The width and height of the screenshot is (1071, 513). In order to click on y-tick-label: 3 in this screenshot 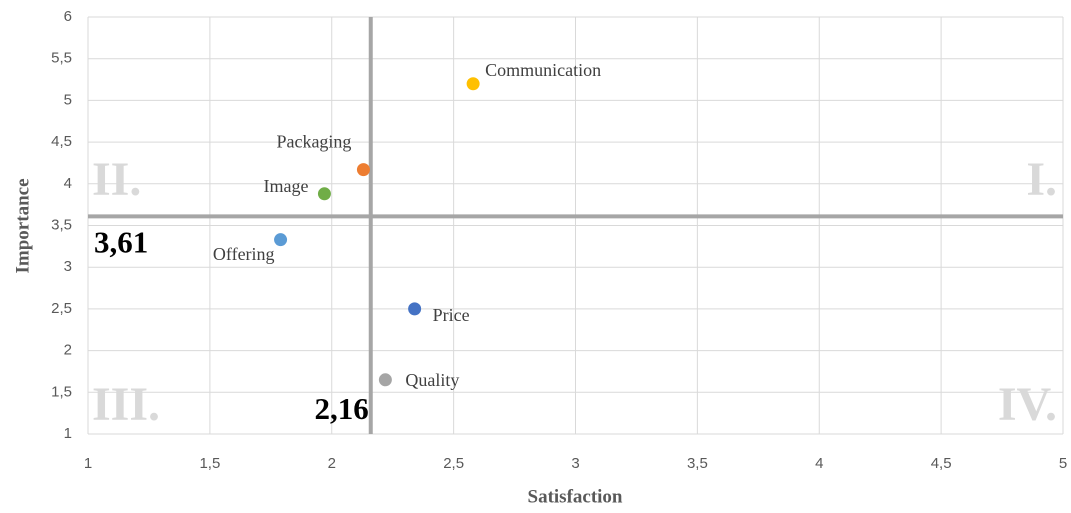, I will do `click(68, 266)`.